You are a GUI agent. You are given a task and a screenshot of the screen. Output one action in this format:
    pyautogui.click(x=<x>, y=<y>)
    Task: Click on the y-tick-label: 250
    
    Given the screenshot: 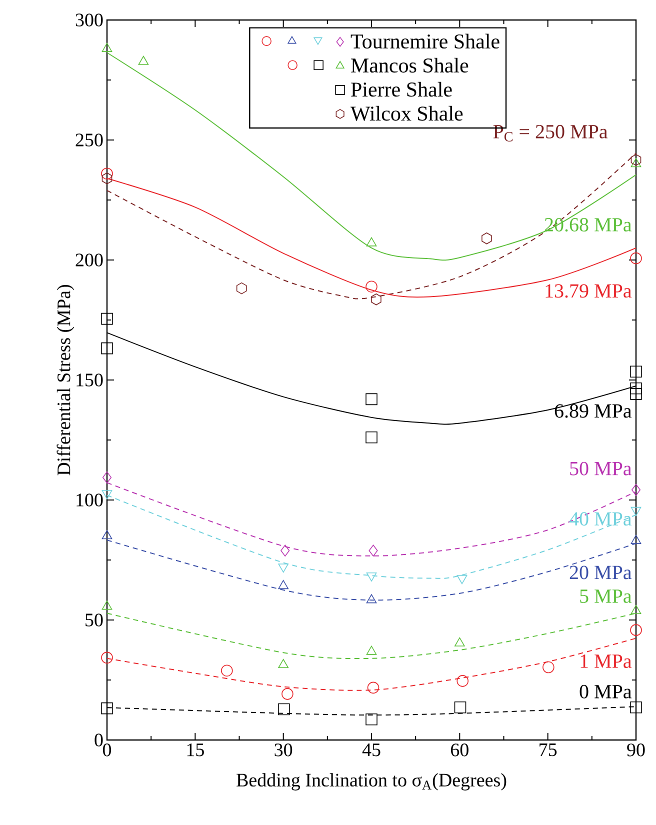 What is the action you would take?
    pyautogui.click(x=89, y=140)
    